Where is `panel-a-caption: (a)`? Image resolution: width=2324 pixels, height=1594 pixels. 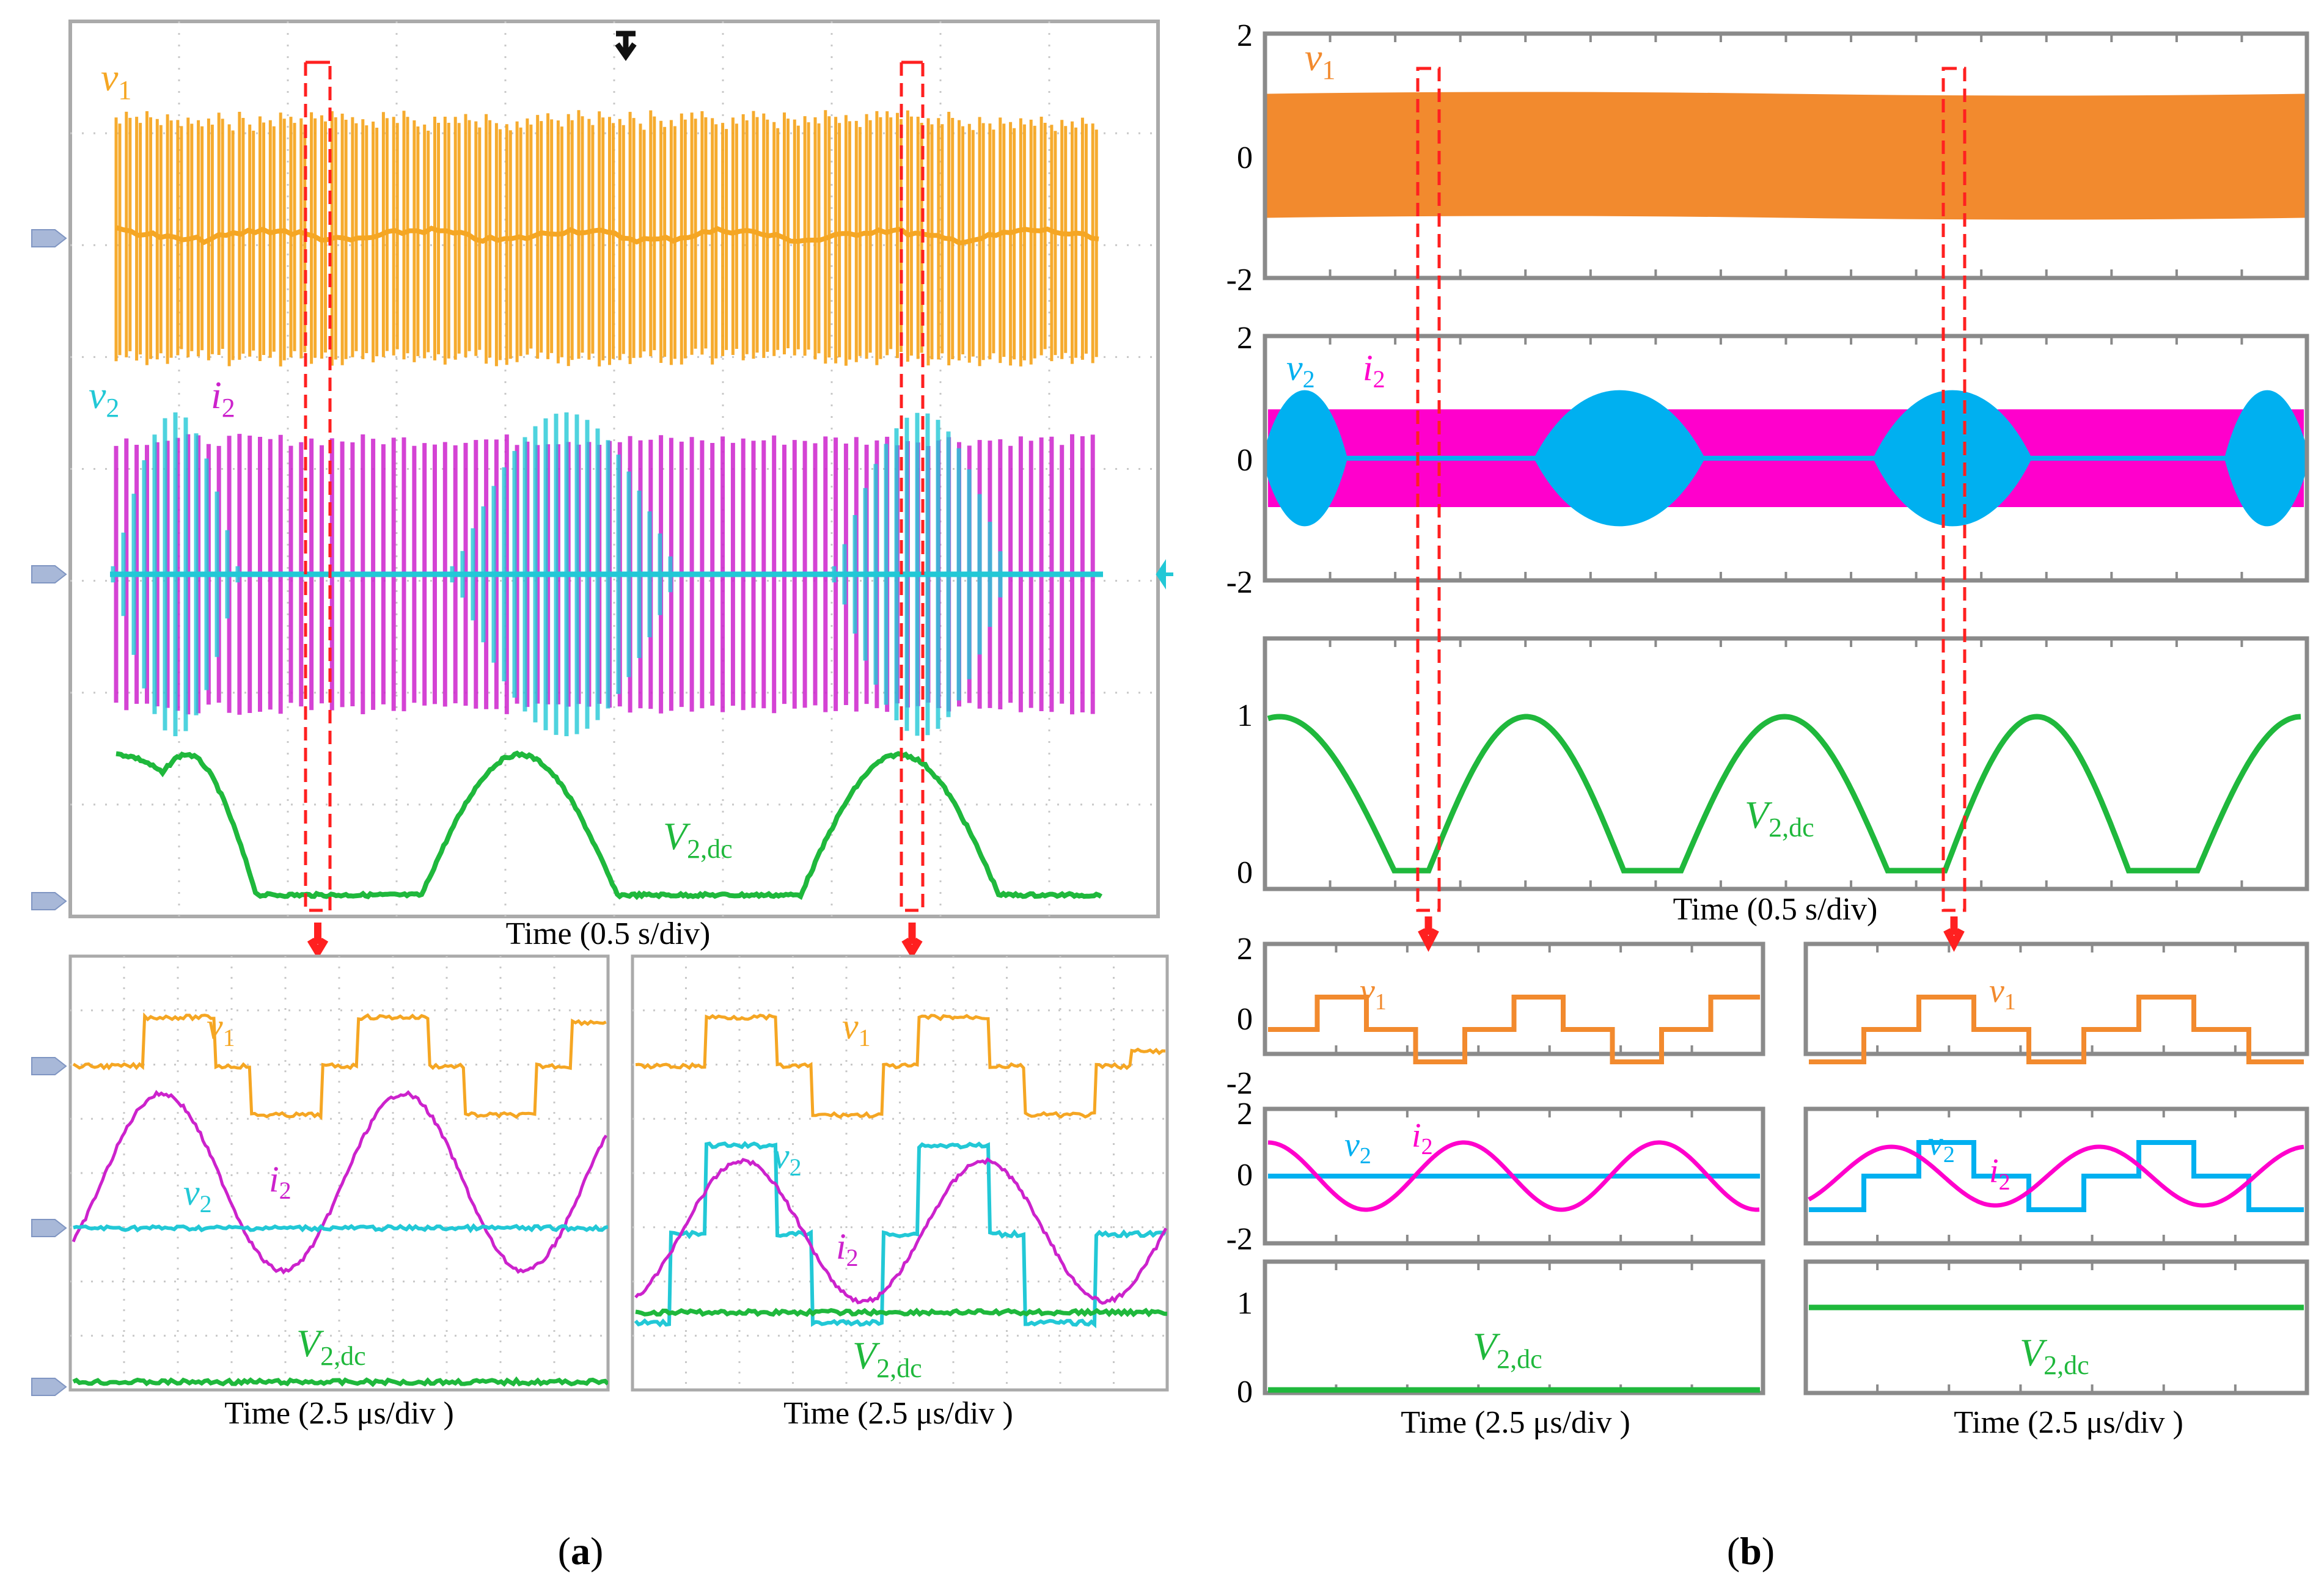
panel-a-caption: (a) is located at coordinates (581, 1551).